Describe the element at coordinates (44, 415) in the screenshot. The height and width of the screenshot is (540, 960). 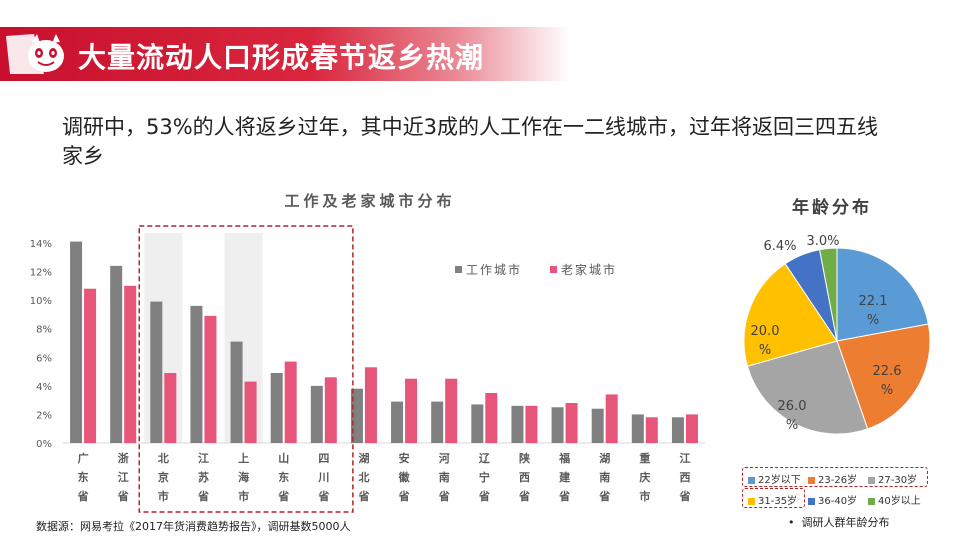
I see `y-tick-label: 2%` at that location.